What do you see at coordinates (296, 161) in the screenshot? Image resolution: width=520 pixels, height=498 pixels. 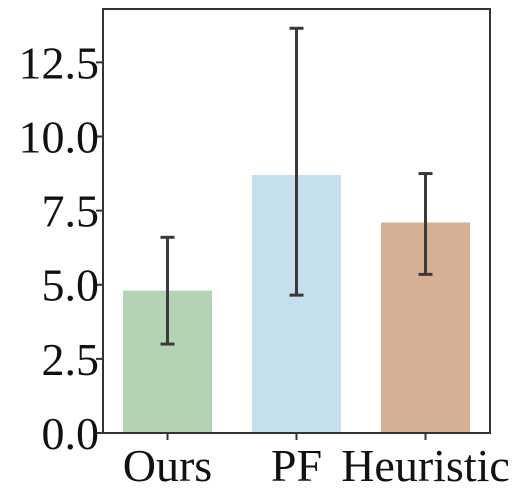 I see `error-bar-pf` at bounding box center [296, 161].